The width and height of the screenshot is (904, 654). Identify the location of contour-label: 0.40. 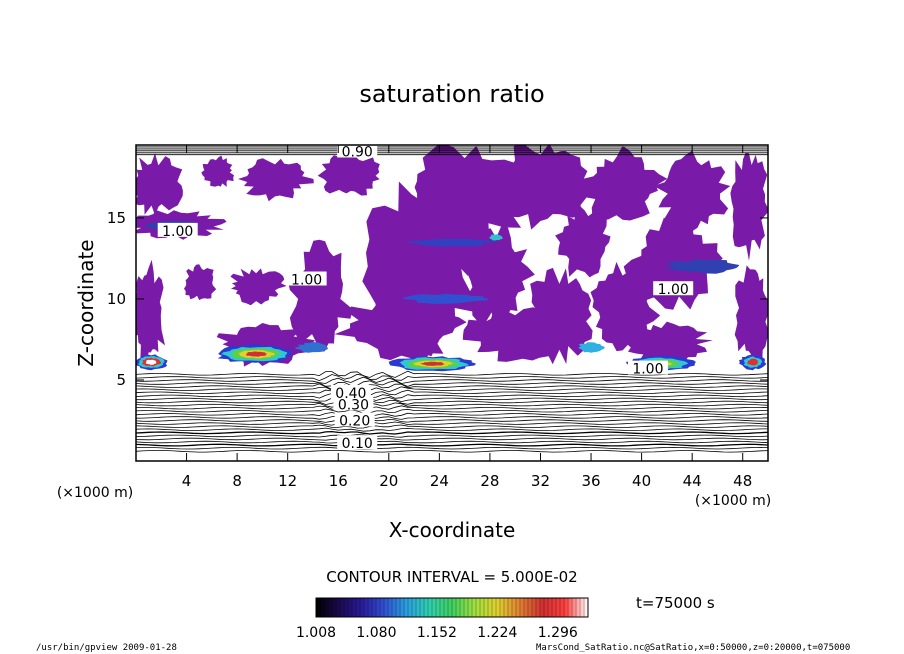
(350, 394).